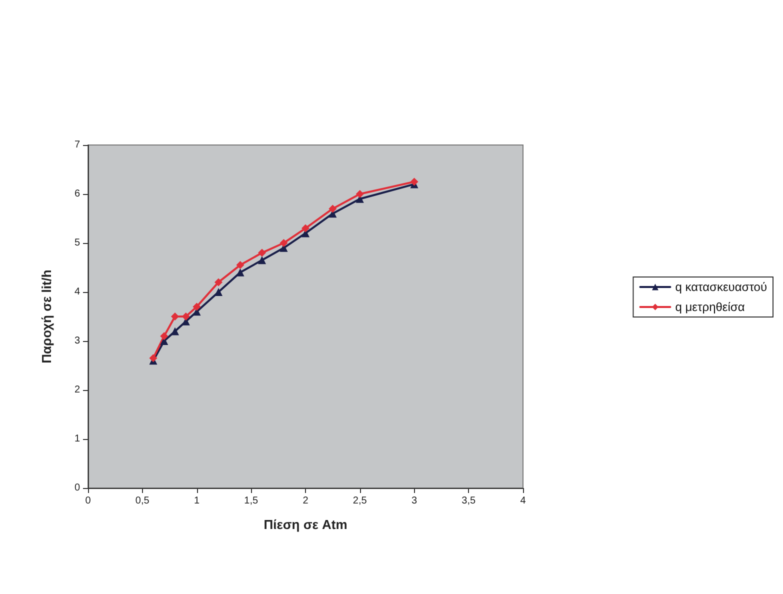 Image resolution: width=783 pixels, height=594 pixels. What do you see at coordinates (77, 488) in the screenshot?
I see `y-tick-label: 0` at bounding box center [77, 488].